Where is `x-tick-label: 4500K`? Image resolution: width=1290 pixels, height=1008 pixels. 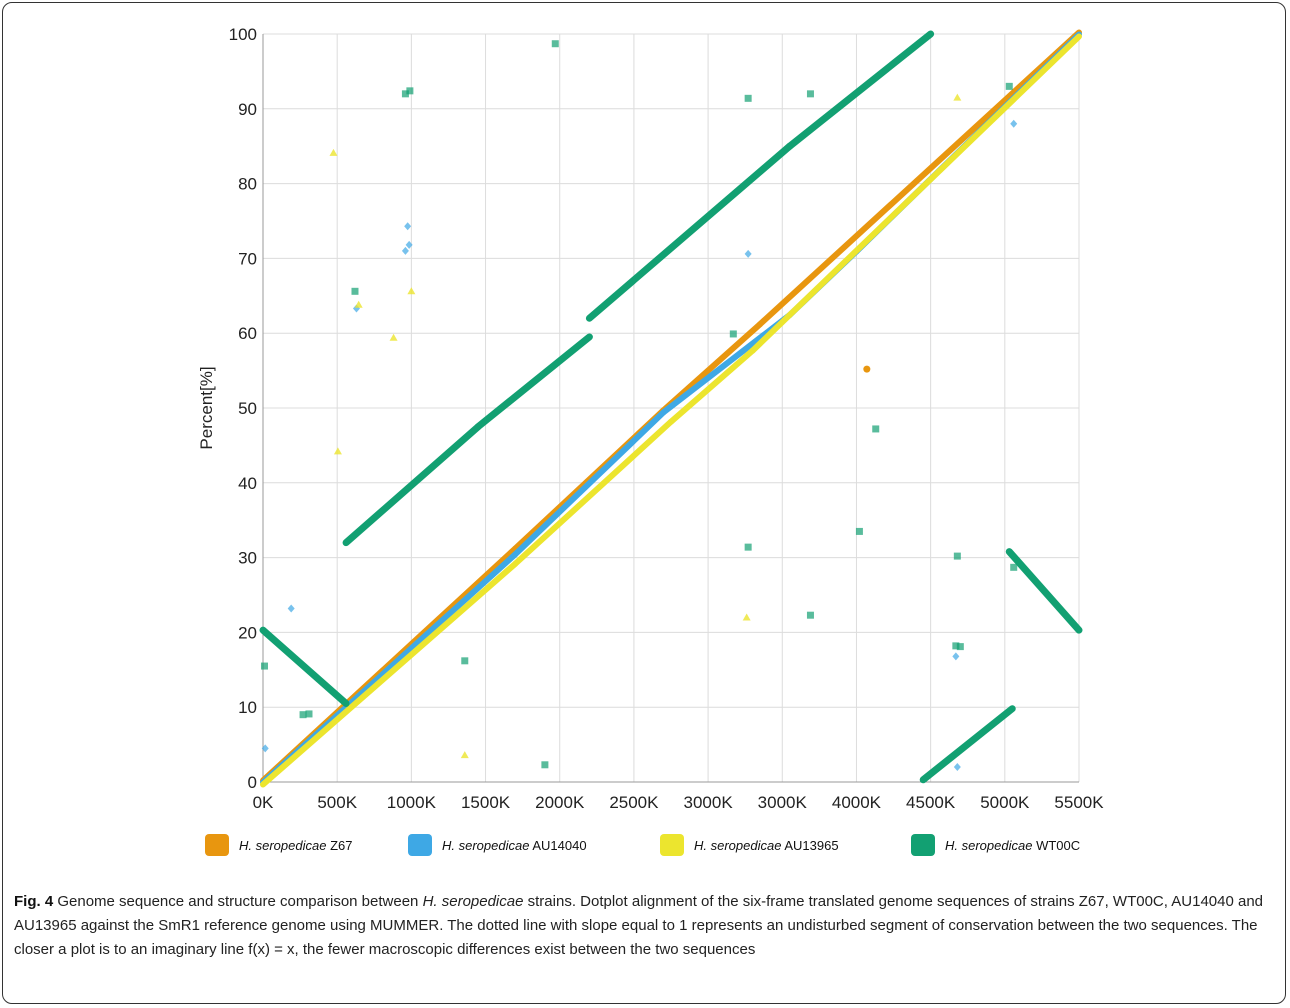
x-tick-label: 4500K is located at coordinates (931, 802).